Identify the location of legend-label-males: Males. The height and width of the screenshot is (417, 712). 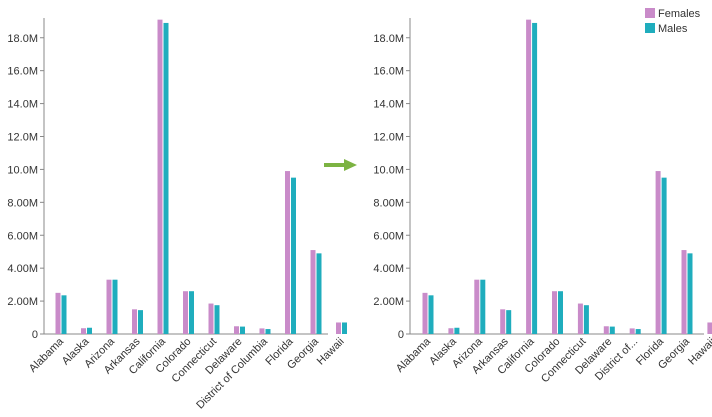
(673, 29).